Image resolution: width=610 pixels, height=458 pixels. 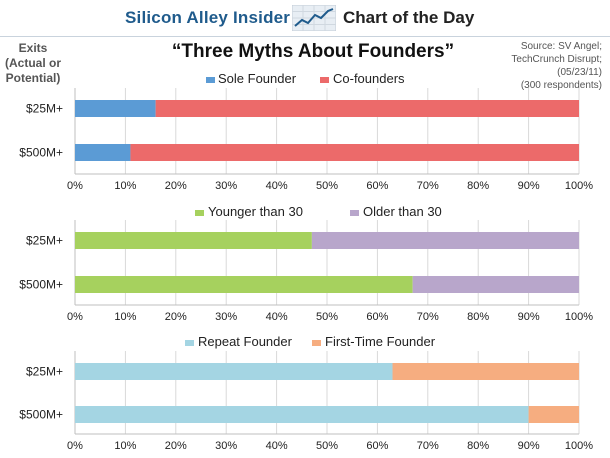 I want to click on section-title: Chart of the Day, so click(x=409, y=17).